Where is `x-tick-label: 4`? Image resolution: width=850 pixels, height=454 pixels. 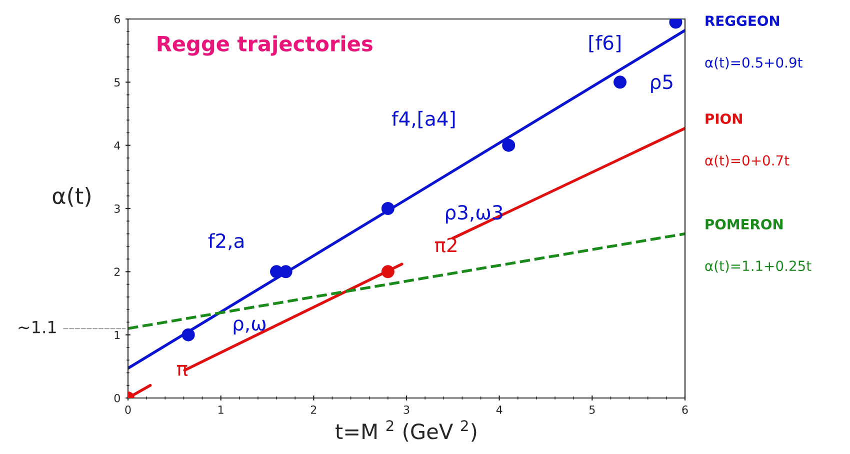 x-tick-label: 4 is located at coordinates (499, 410).